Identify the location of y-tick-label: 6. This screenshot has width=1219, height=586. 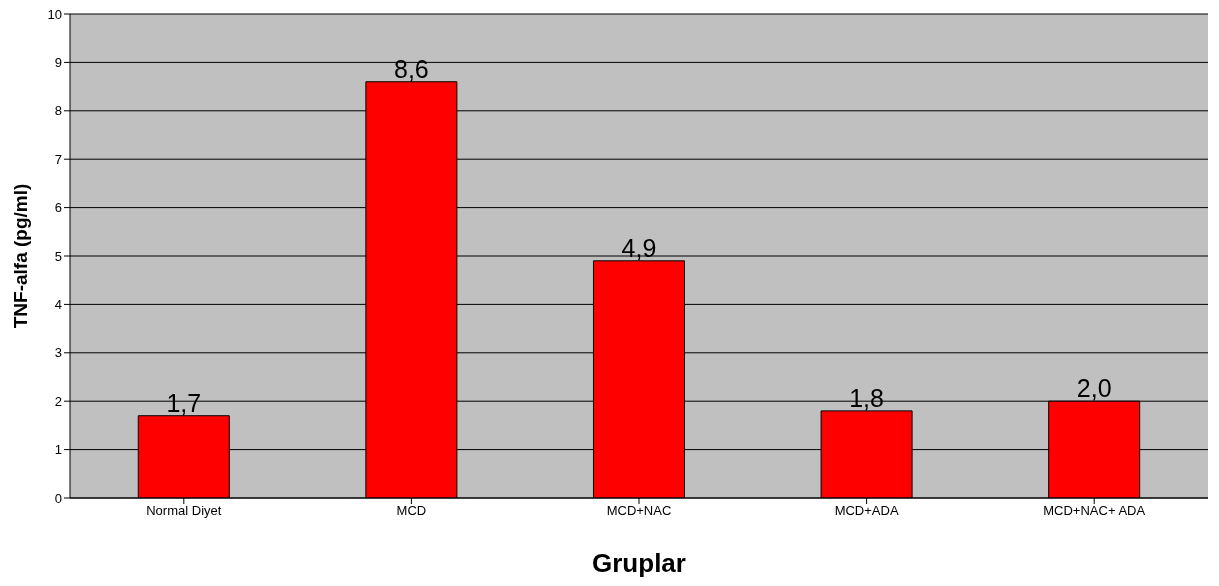
(58, 208).